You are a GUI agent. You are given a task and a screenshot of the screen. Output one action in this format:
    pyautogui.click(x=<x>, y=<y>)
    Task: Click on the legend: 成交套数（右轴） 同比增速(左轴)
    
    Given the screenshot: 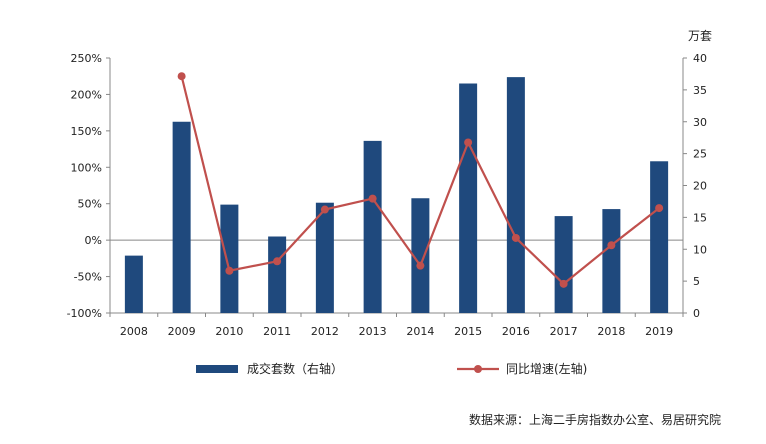 What is the action you would take?
    pyautogui.click(x=391, y=368)
    